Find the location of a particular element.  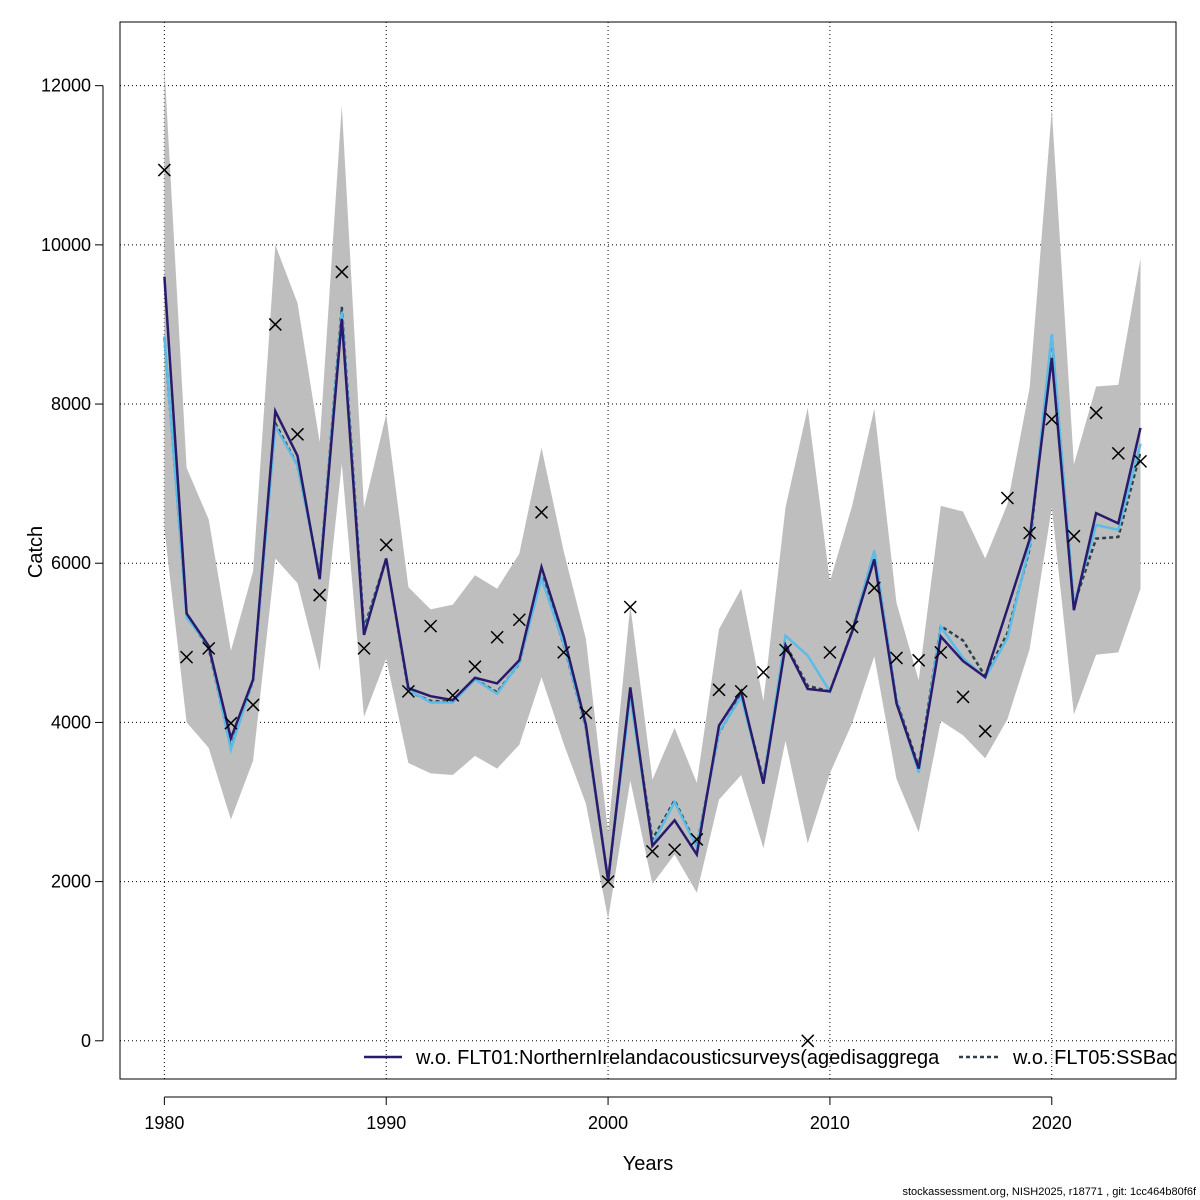

y-tick-label: 8000 is located at coordinates (71, 404).